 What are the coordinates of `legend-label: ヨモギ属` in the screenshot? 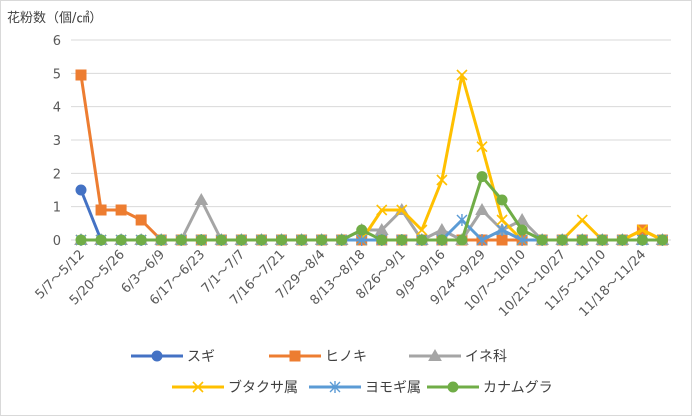 It's located at (393, 388).